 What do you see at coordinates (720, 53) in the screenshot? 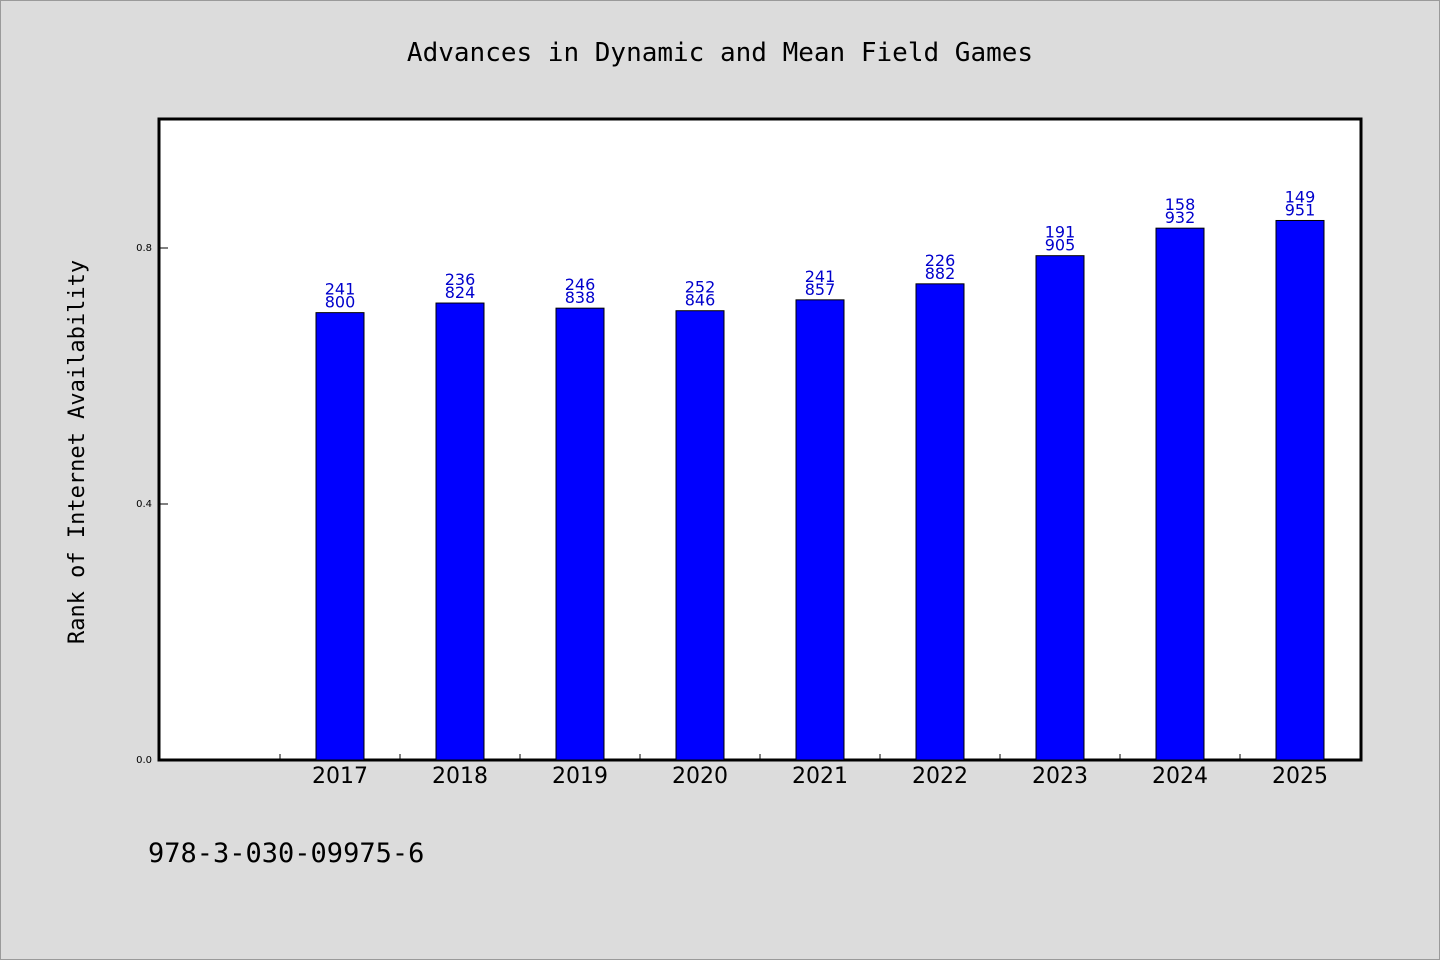
I see `chart-title: Advances in Dynamic and Mean Field Games` at bounding box center [720, 53].